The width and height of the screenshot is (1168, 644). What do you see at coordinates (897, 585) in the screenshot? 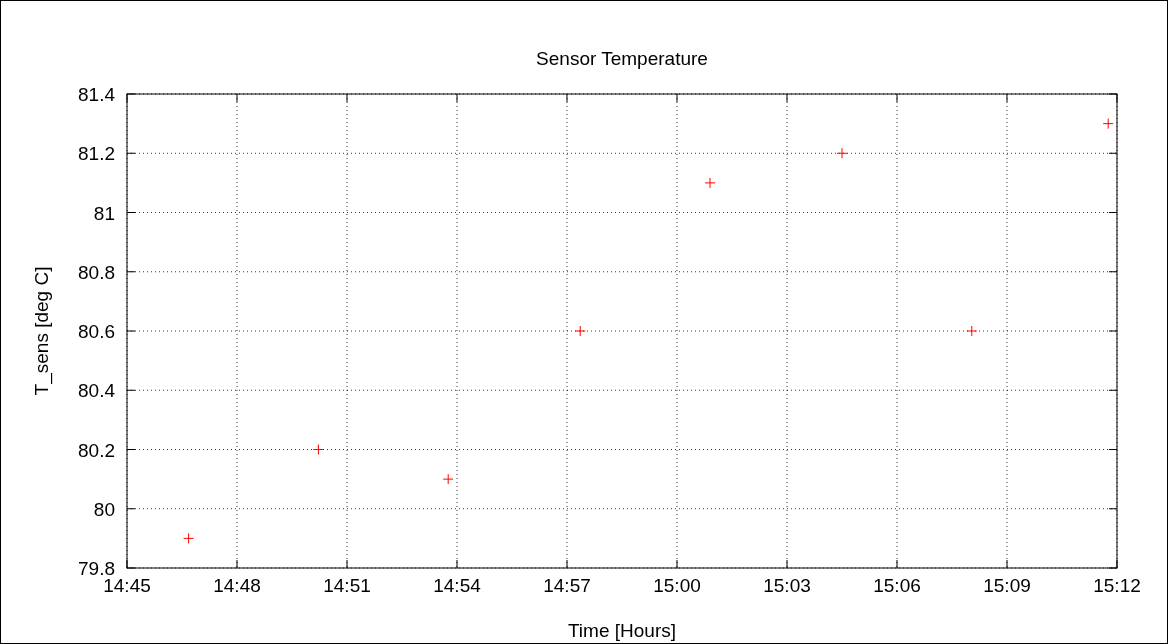
I see `x-tick-label: 15:06` at bounding box center [897, 585].